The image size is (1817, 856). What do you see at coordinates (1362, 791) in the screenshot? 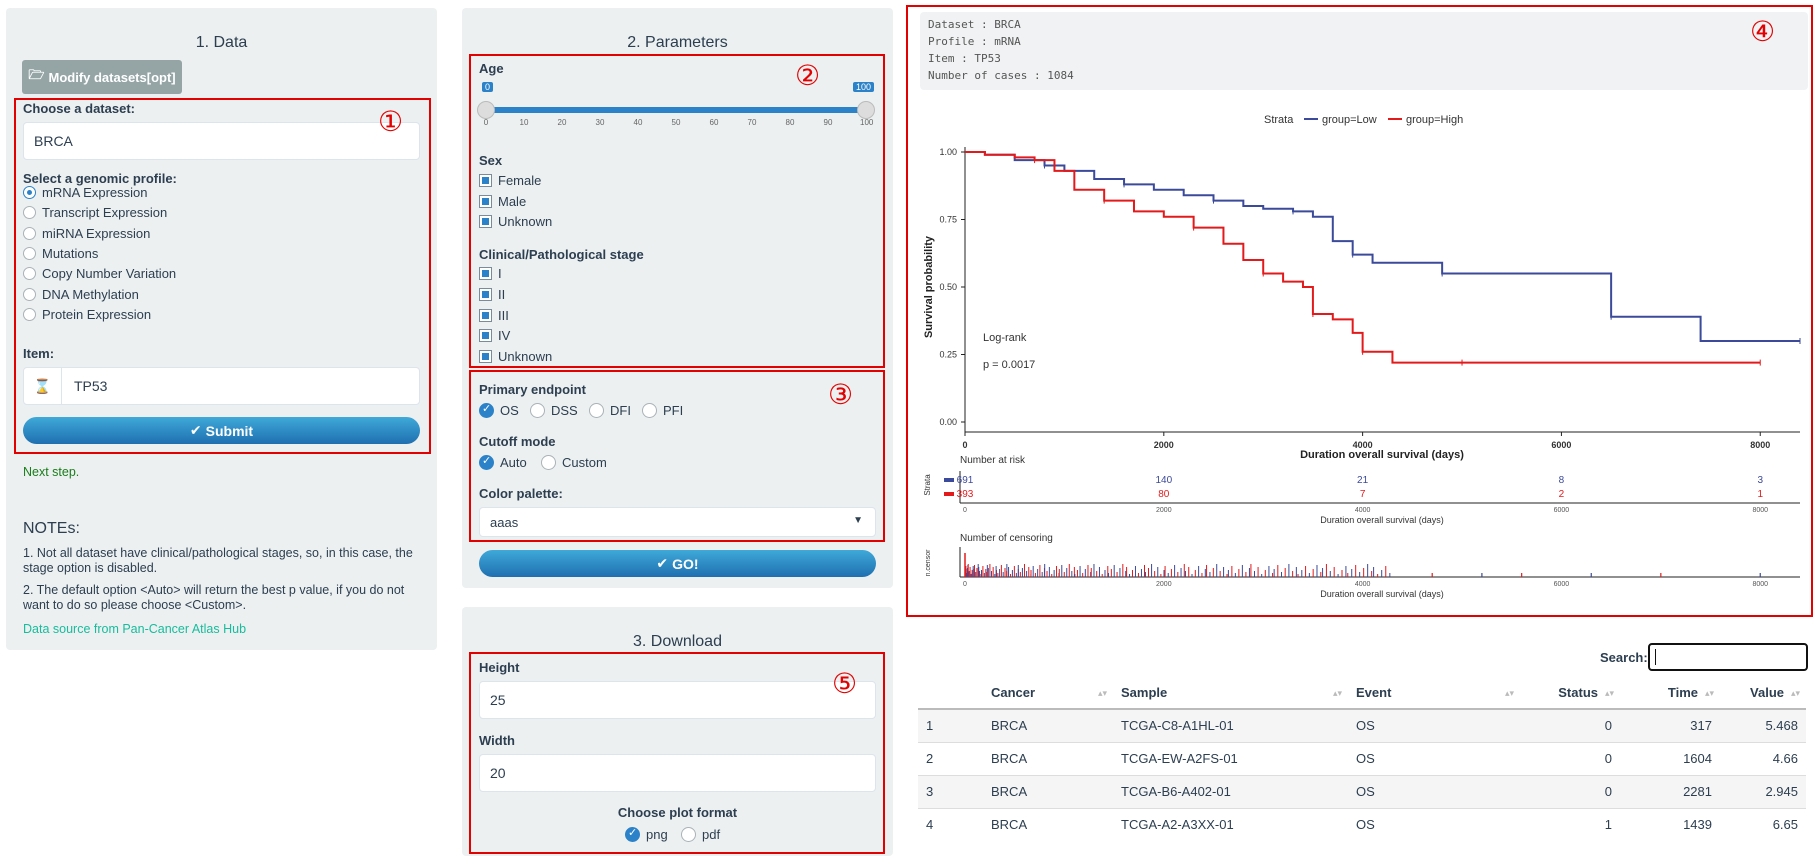
I see `table-row: 3 BRCA TCGA-B6-A402-01 OS 0 2281 2.945` at bounding box center [1362, 791].